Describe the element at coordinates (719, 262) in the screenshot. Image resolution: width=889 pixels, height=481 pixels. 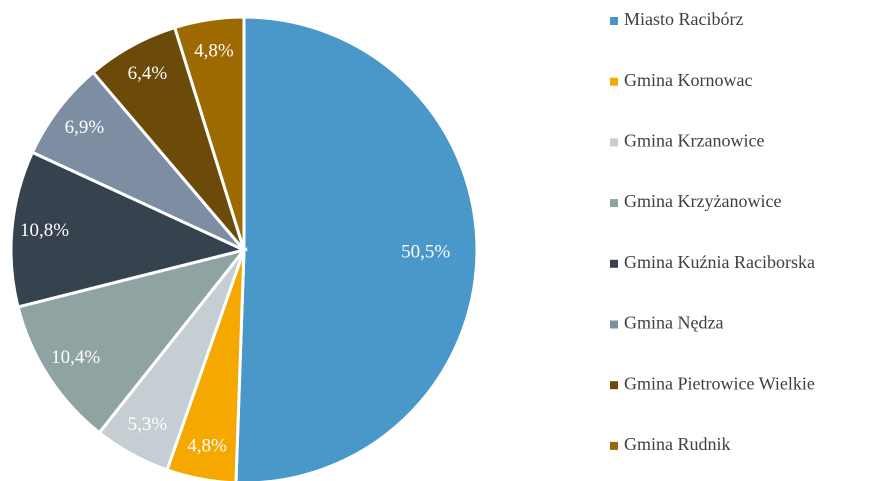
I see `legend-label: Gmina Kuźnia Raciborska` at that location.